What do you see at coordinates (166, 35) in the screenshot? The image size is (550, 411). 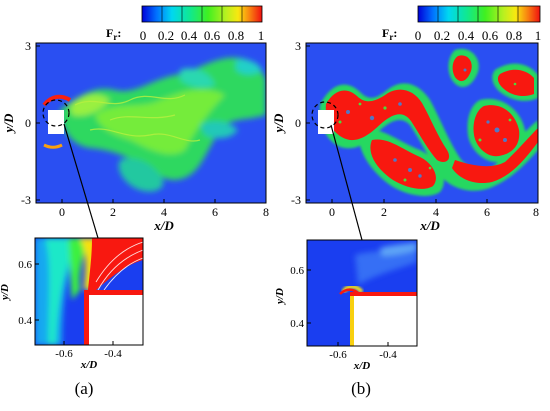 I see `colorbar-a-tick-1: 0.2` at bounding box center [166, 35].